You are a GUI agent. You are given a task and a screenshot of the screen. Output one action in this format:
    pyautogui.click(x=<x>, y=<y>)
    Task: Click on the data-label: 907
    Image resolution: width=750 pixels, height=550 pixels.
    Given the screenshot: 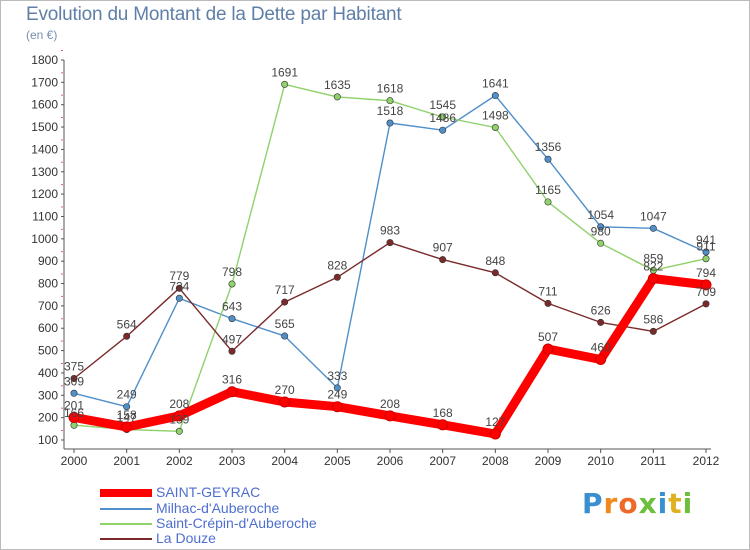 What is the action you would take?
    pyautogui.click(x=443, y=248)
    